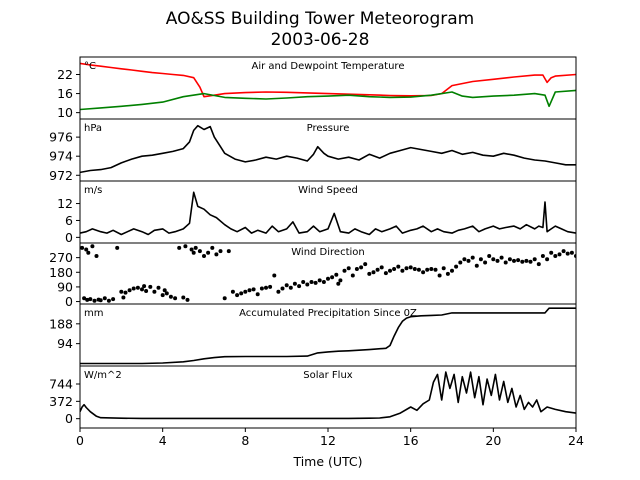 Image resolution: width=640 pixels, height=480 pixels. Describe the element at coordinates (328, 395) in the screenshot. I see `solar_flux-data` at that location.